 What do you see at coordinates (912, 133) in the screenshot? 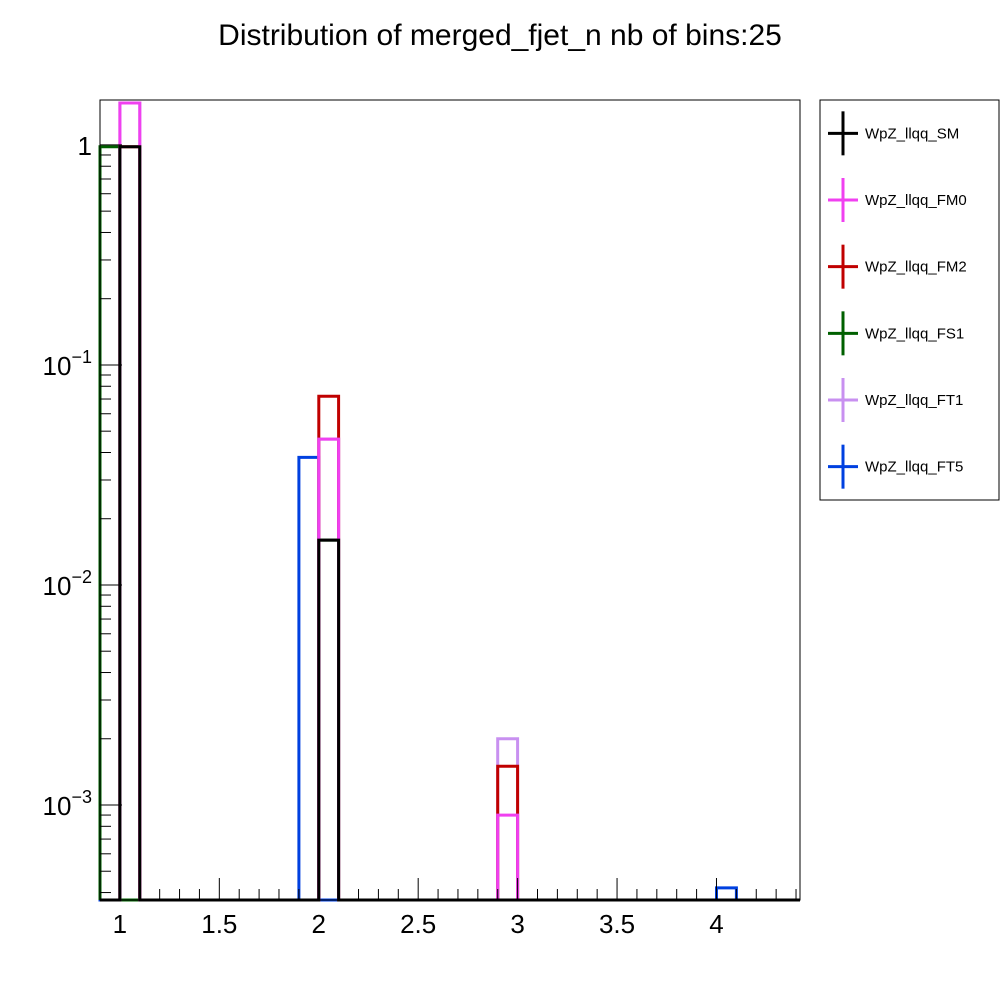
I see `legend-label: WpZ_llqq_SM` at bounding box center [912, 133].